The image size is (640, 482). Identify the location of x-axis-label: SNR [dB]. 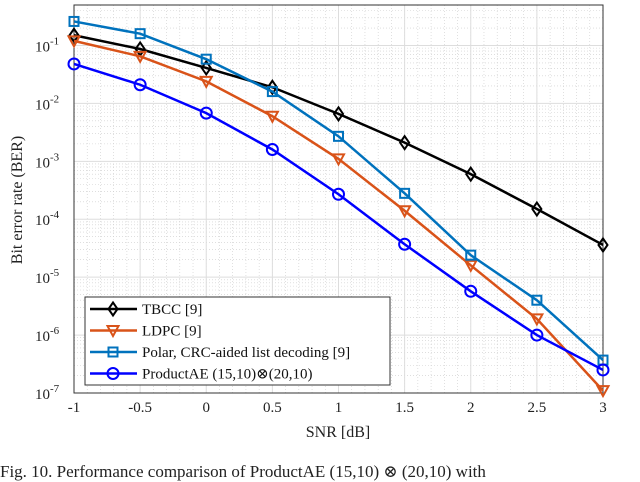
(338, 432).